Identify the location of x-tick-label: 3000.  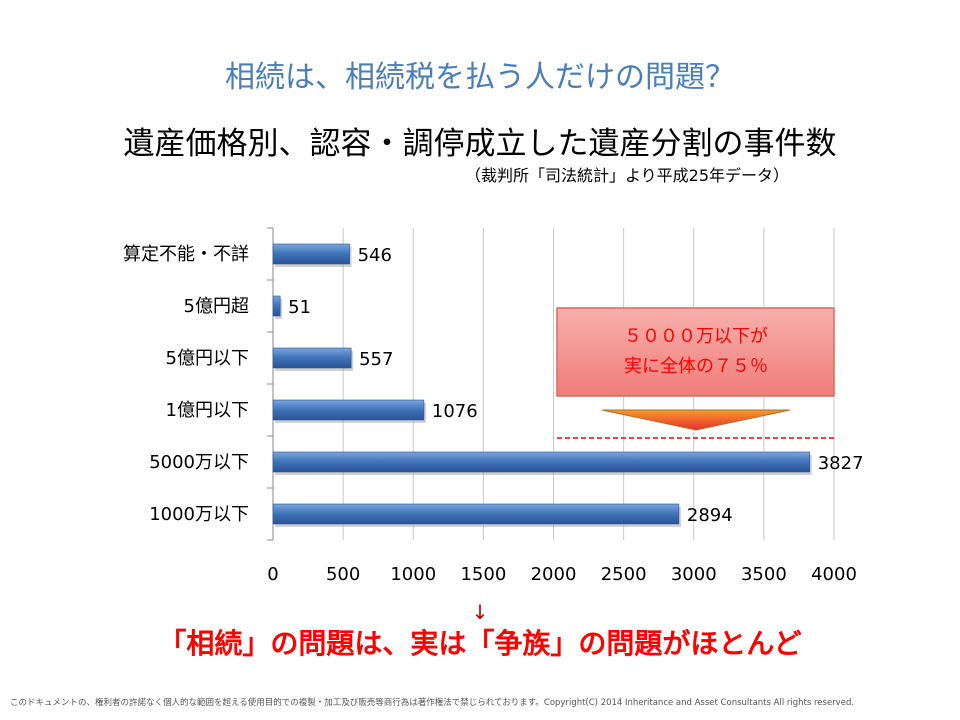
(694, 574).